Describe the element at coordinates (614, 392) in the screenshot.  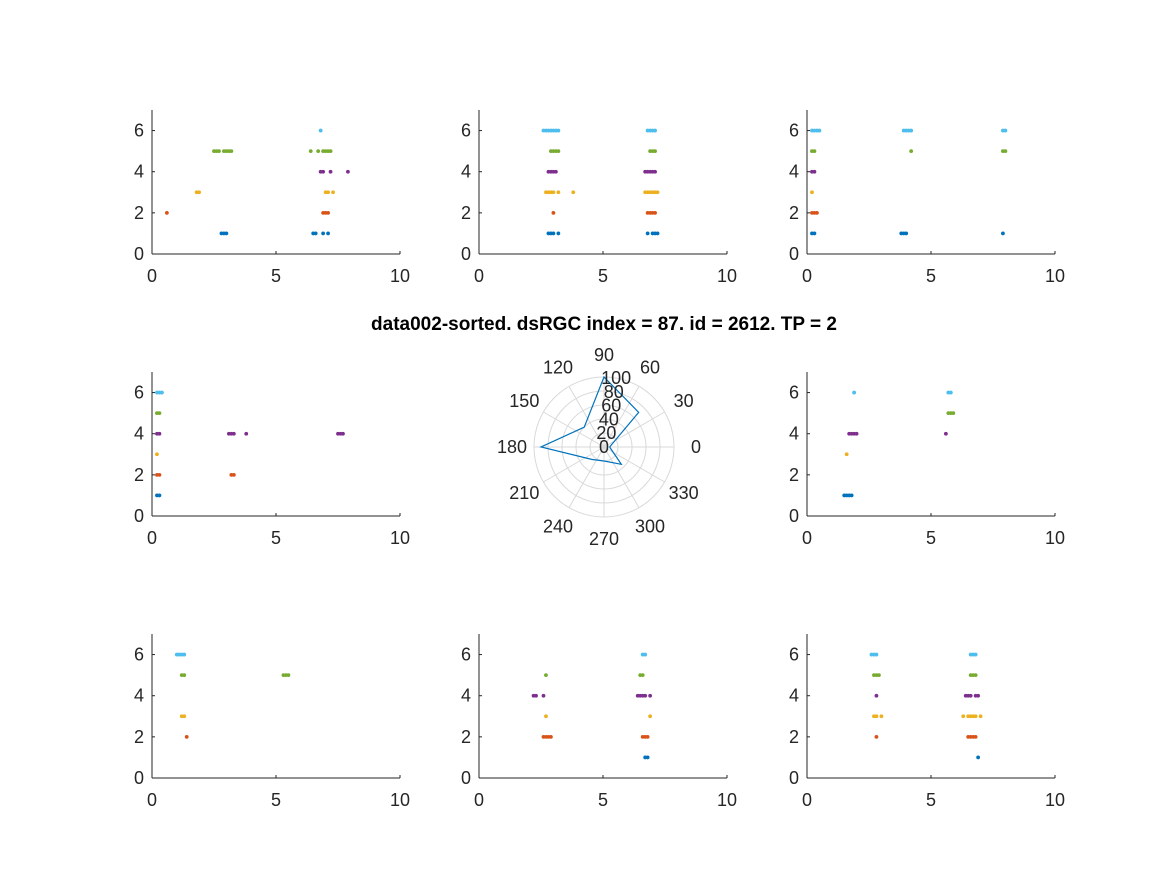
I see `polar-r-tick-label: 80` at that location.